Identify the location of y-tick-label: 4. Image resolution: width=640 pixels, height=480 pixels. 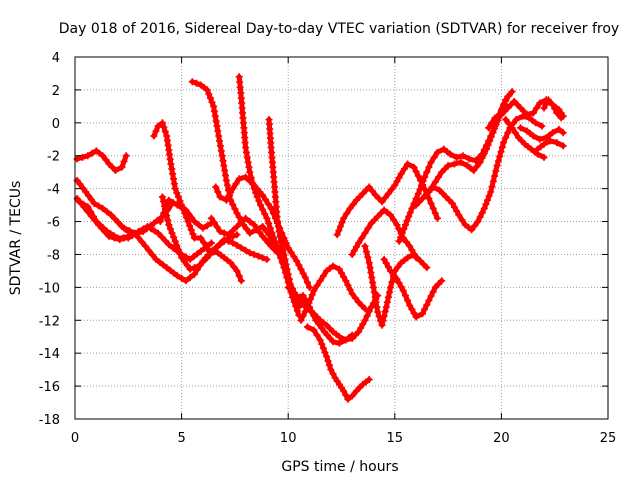
(56, 58).